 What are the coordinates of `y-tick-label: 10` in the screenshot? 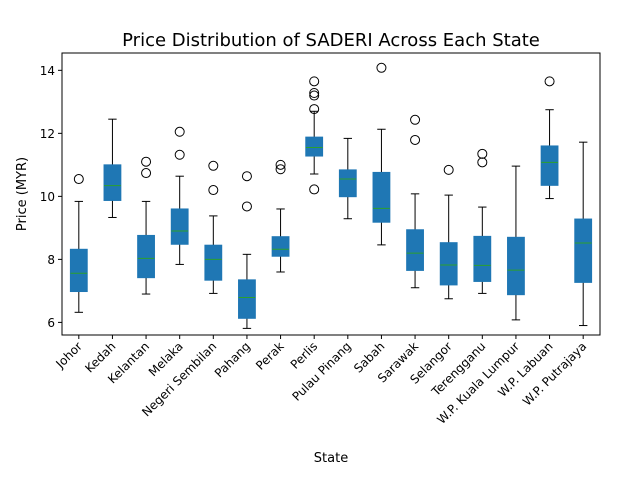 It's located at (47, 197).